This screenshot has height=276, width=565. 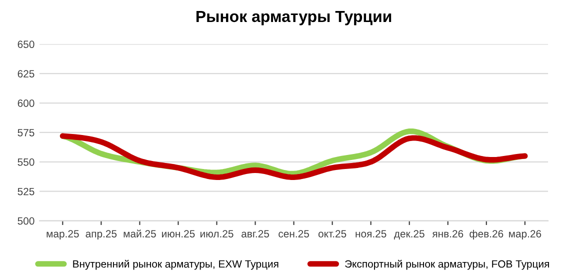 I want to click on y-tick-label: 550, so click(x=26, y=162).